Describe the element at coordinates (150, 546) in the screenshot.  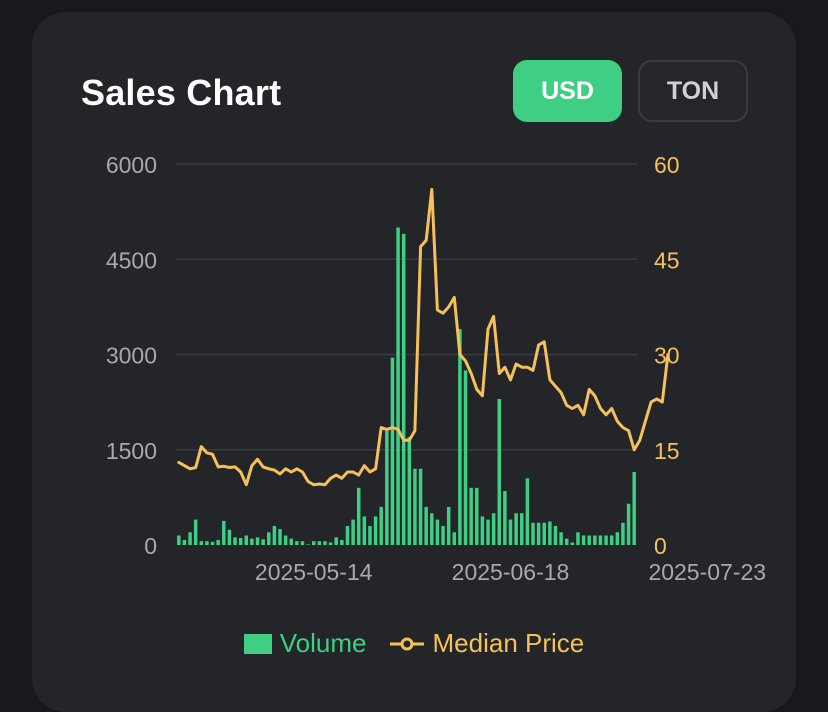
I see `left-axis-tick-label: 0` at that location.